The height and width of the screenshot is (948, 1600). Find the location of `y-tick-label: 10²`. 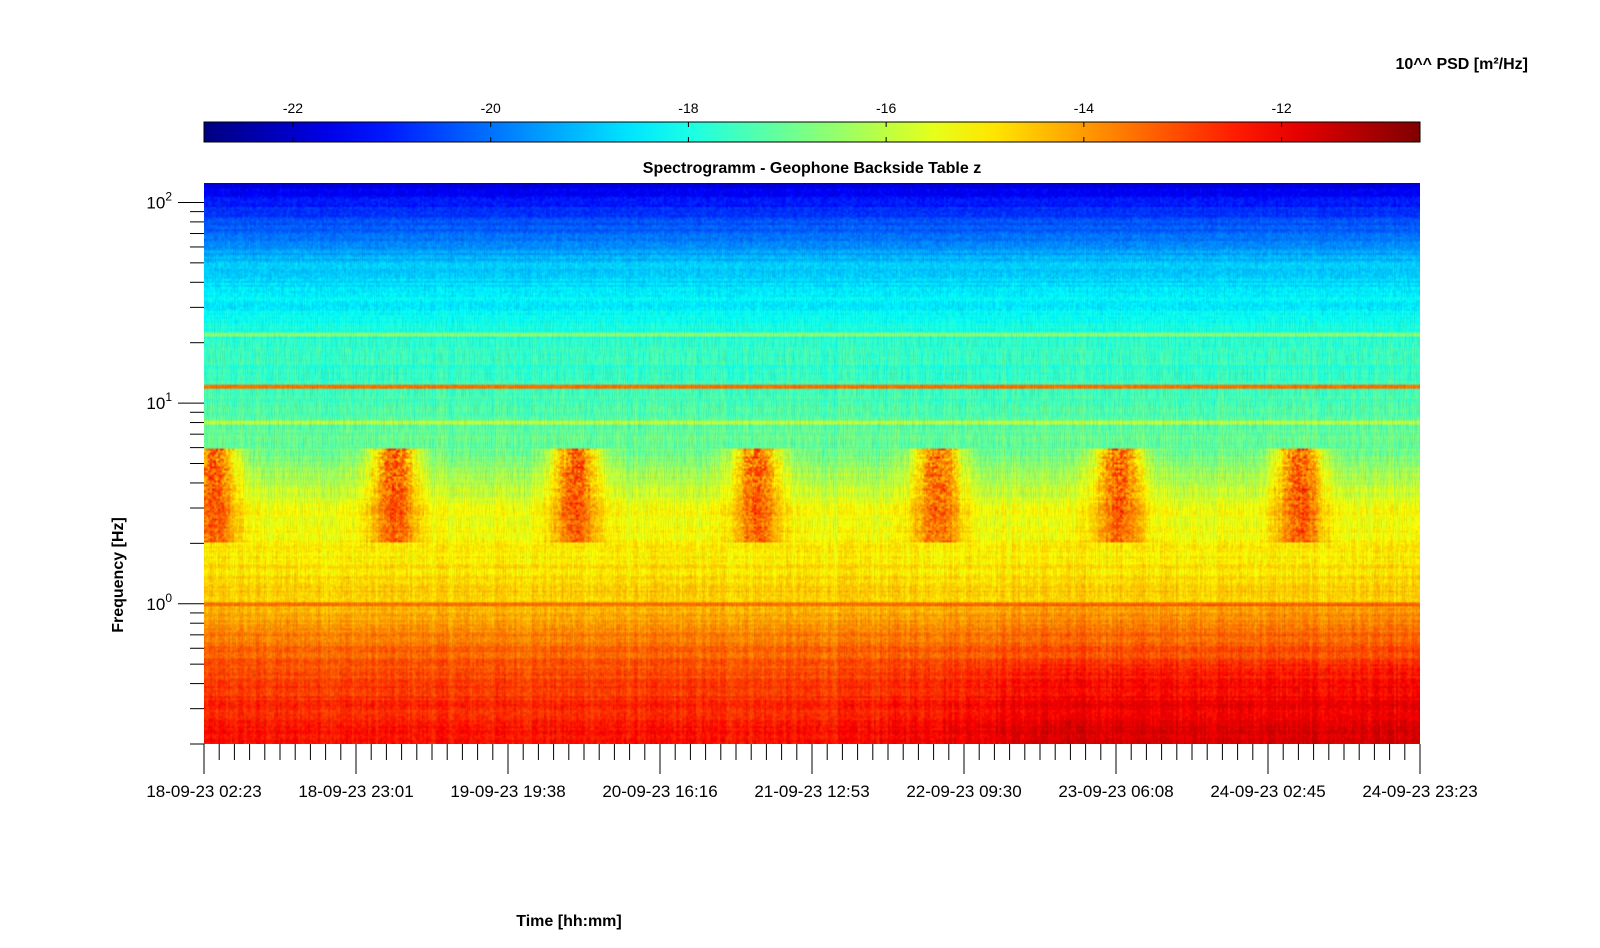

y-tick-label: 10² is located at coordinates (159, 200).